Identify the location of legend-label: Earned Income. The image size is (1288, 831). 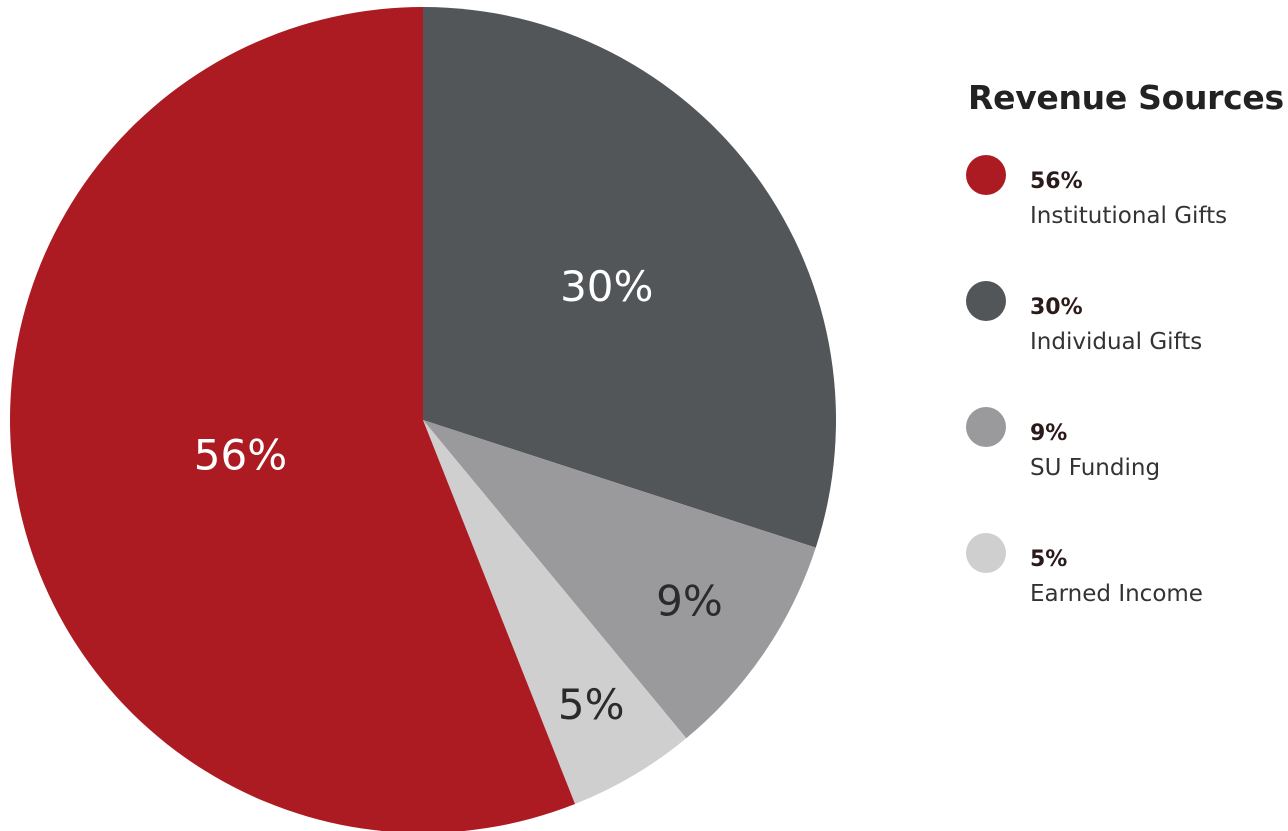
(1116, 594).